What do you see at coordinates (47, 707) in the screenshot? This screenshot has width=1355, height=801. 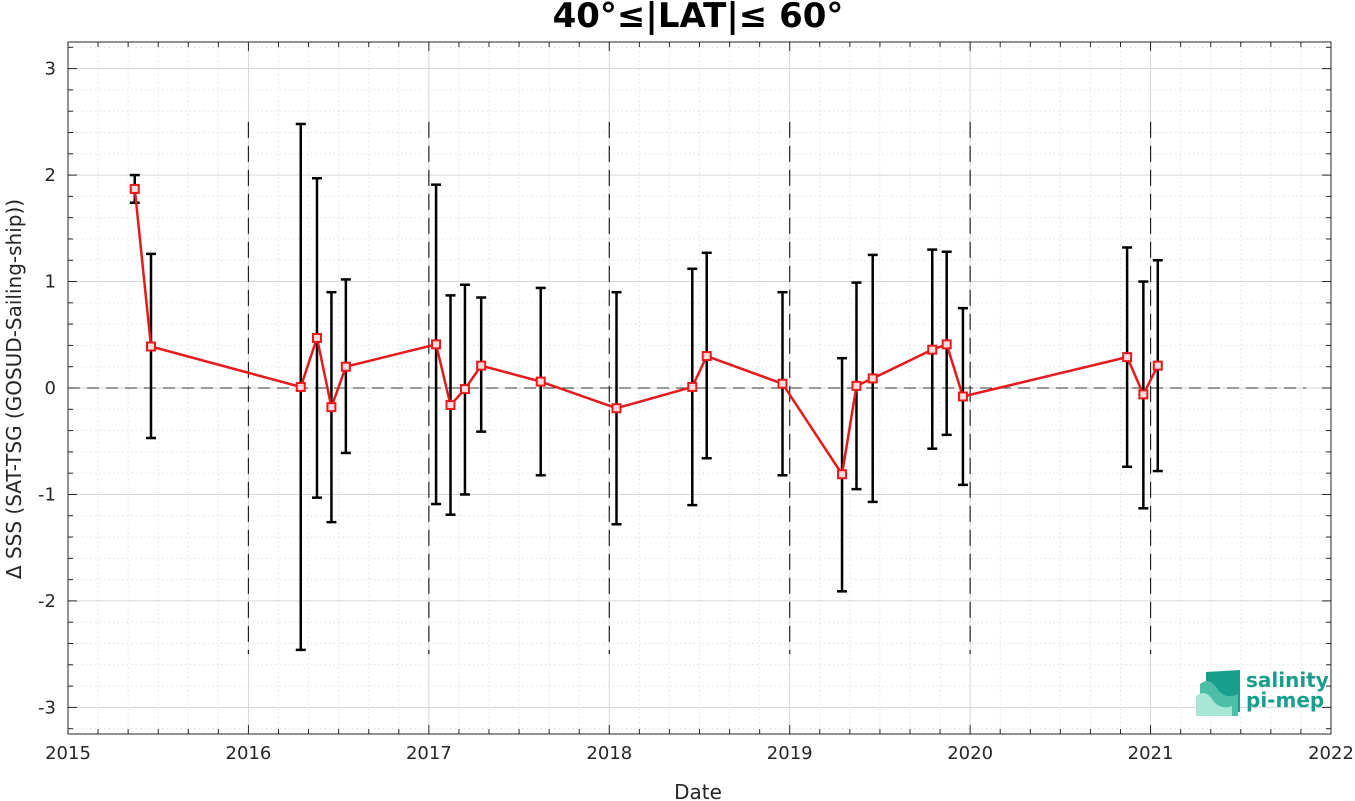 I see `y-tick-label: -3` at bounding box center [47, 707].